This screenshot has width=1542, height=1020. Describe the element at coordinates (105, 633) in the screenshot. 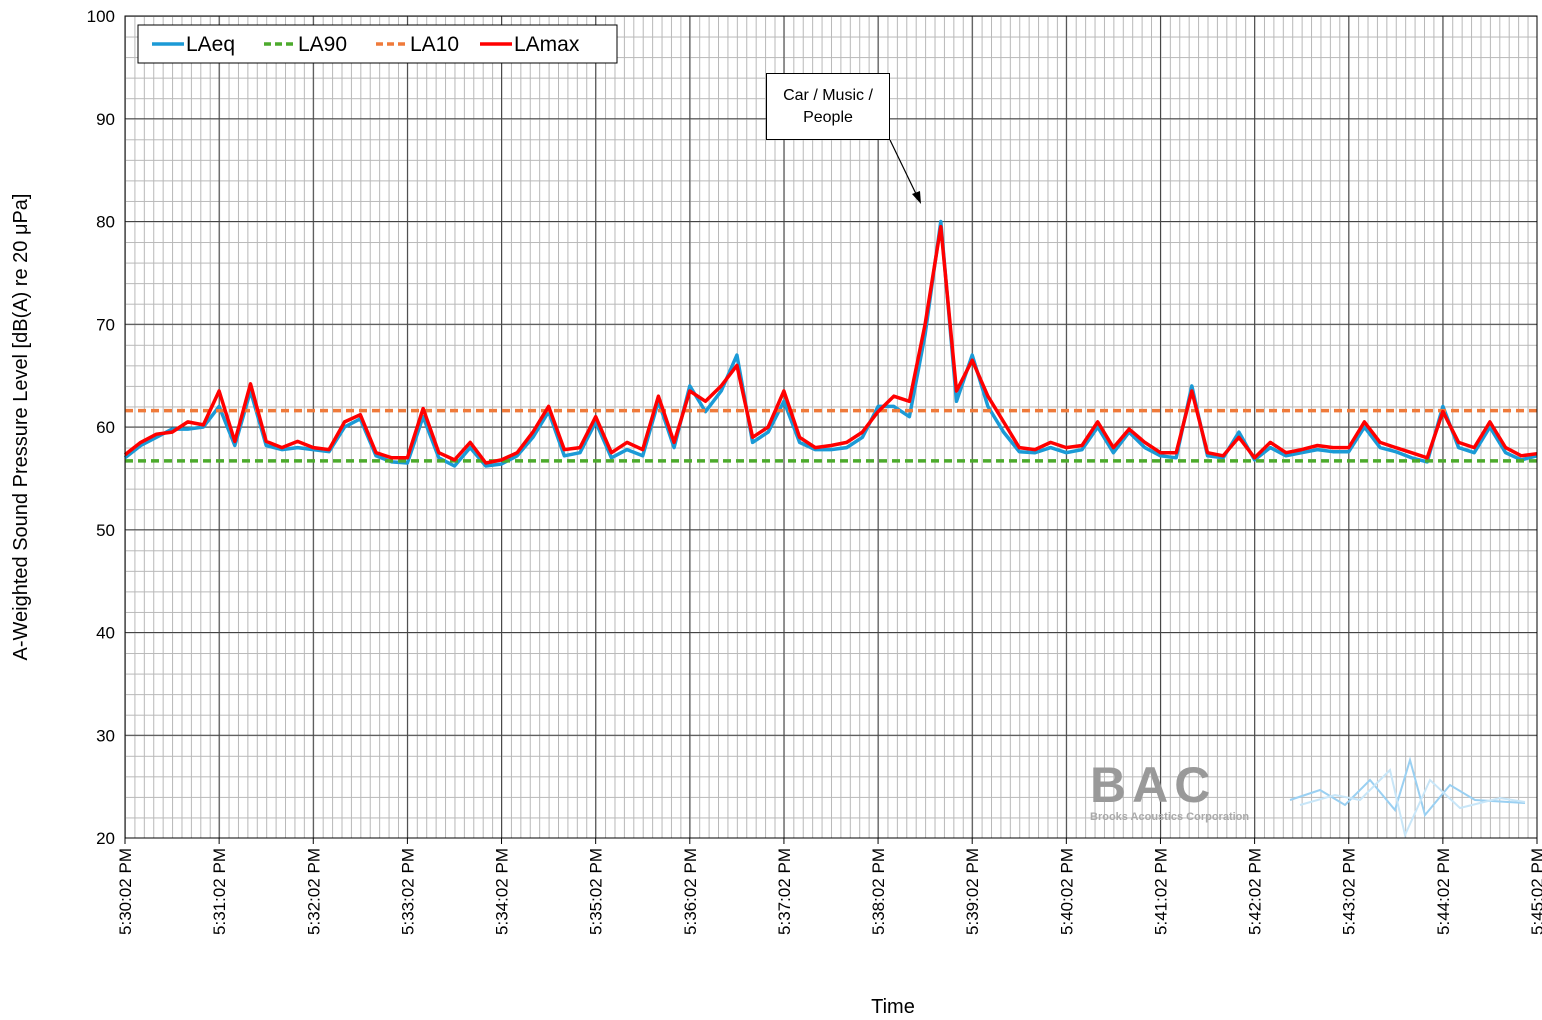

I see `y-tick-label: 40` at that location.